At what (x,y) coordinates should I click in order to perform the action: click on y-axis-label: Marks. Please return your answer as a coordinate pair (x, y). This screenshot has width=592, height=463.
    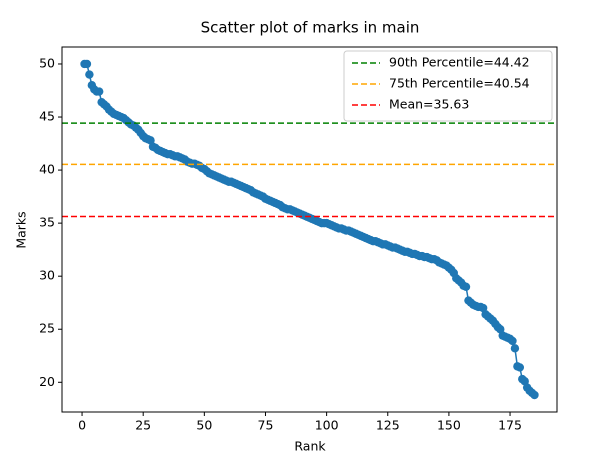
    Looking at the image, I should click on (21, 229).